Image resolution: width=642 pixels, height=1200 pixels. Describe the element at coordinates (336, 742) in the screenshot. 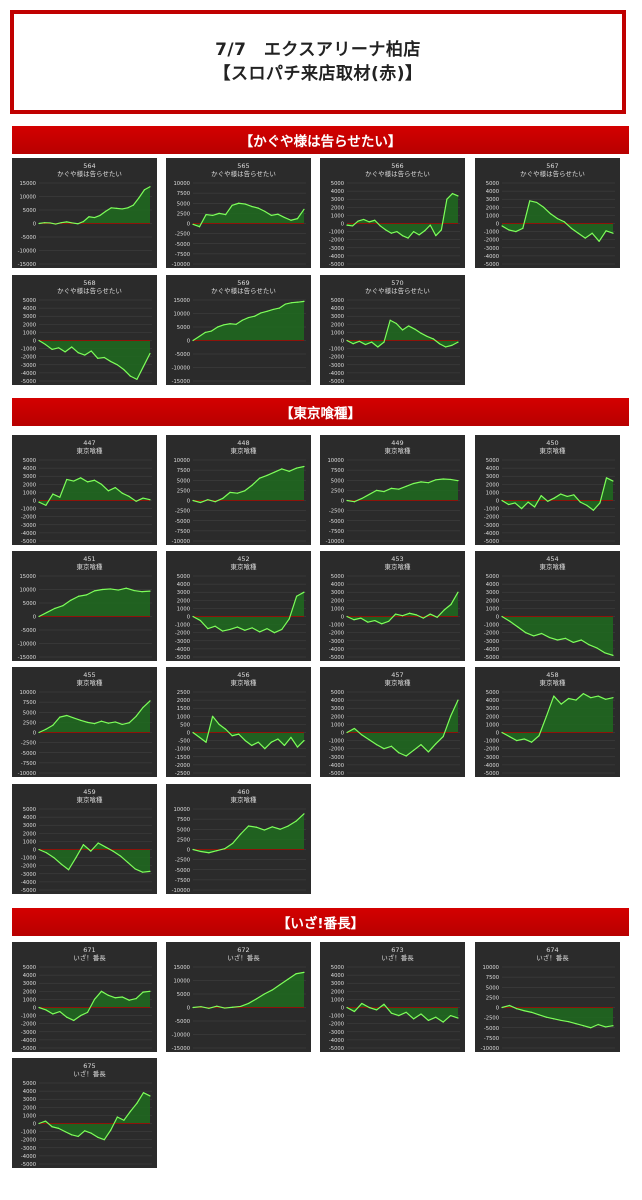

I see `y-tick-label: -1000` at that location.